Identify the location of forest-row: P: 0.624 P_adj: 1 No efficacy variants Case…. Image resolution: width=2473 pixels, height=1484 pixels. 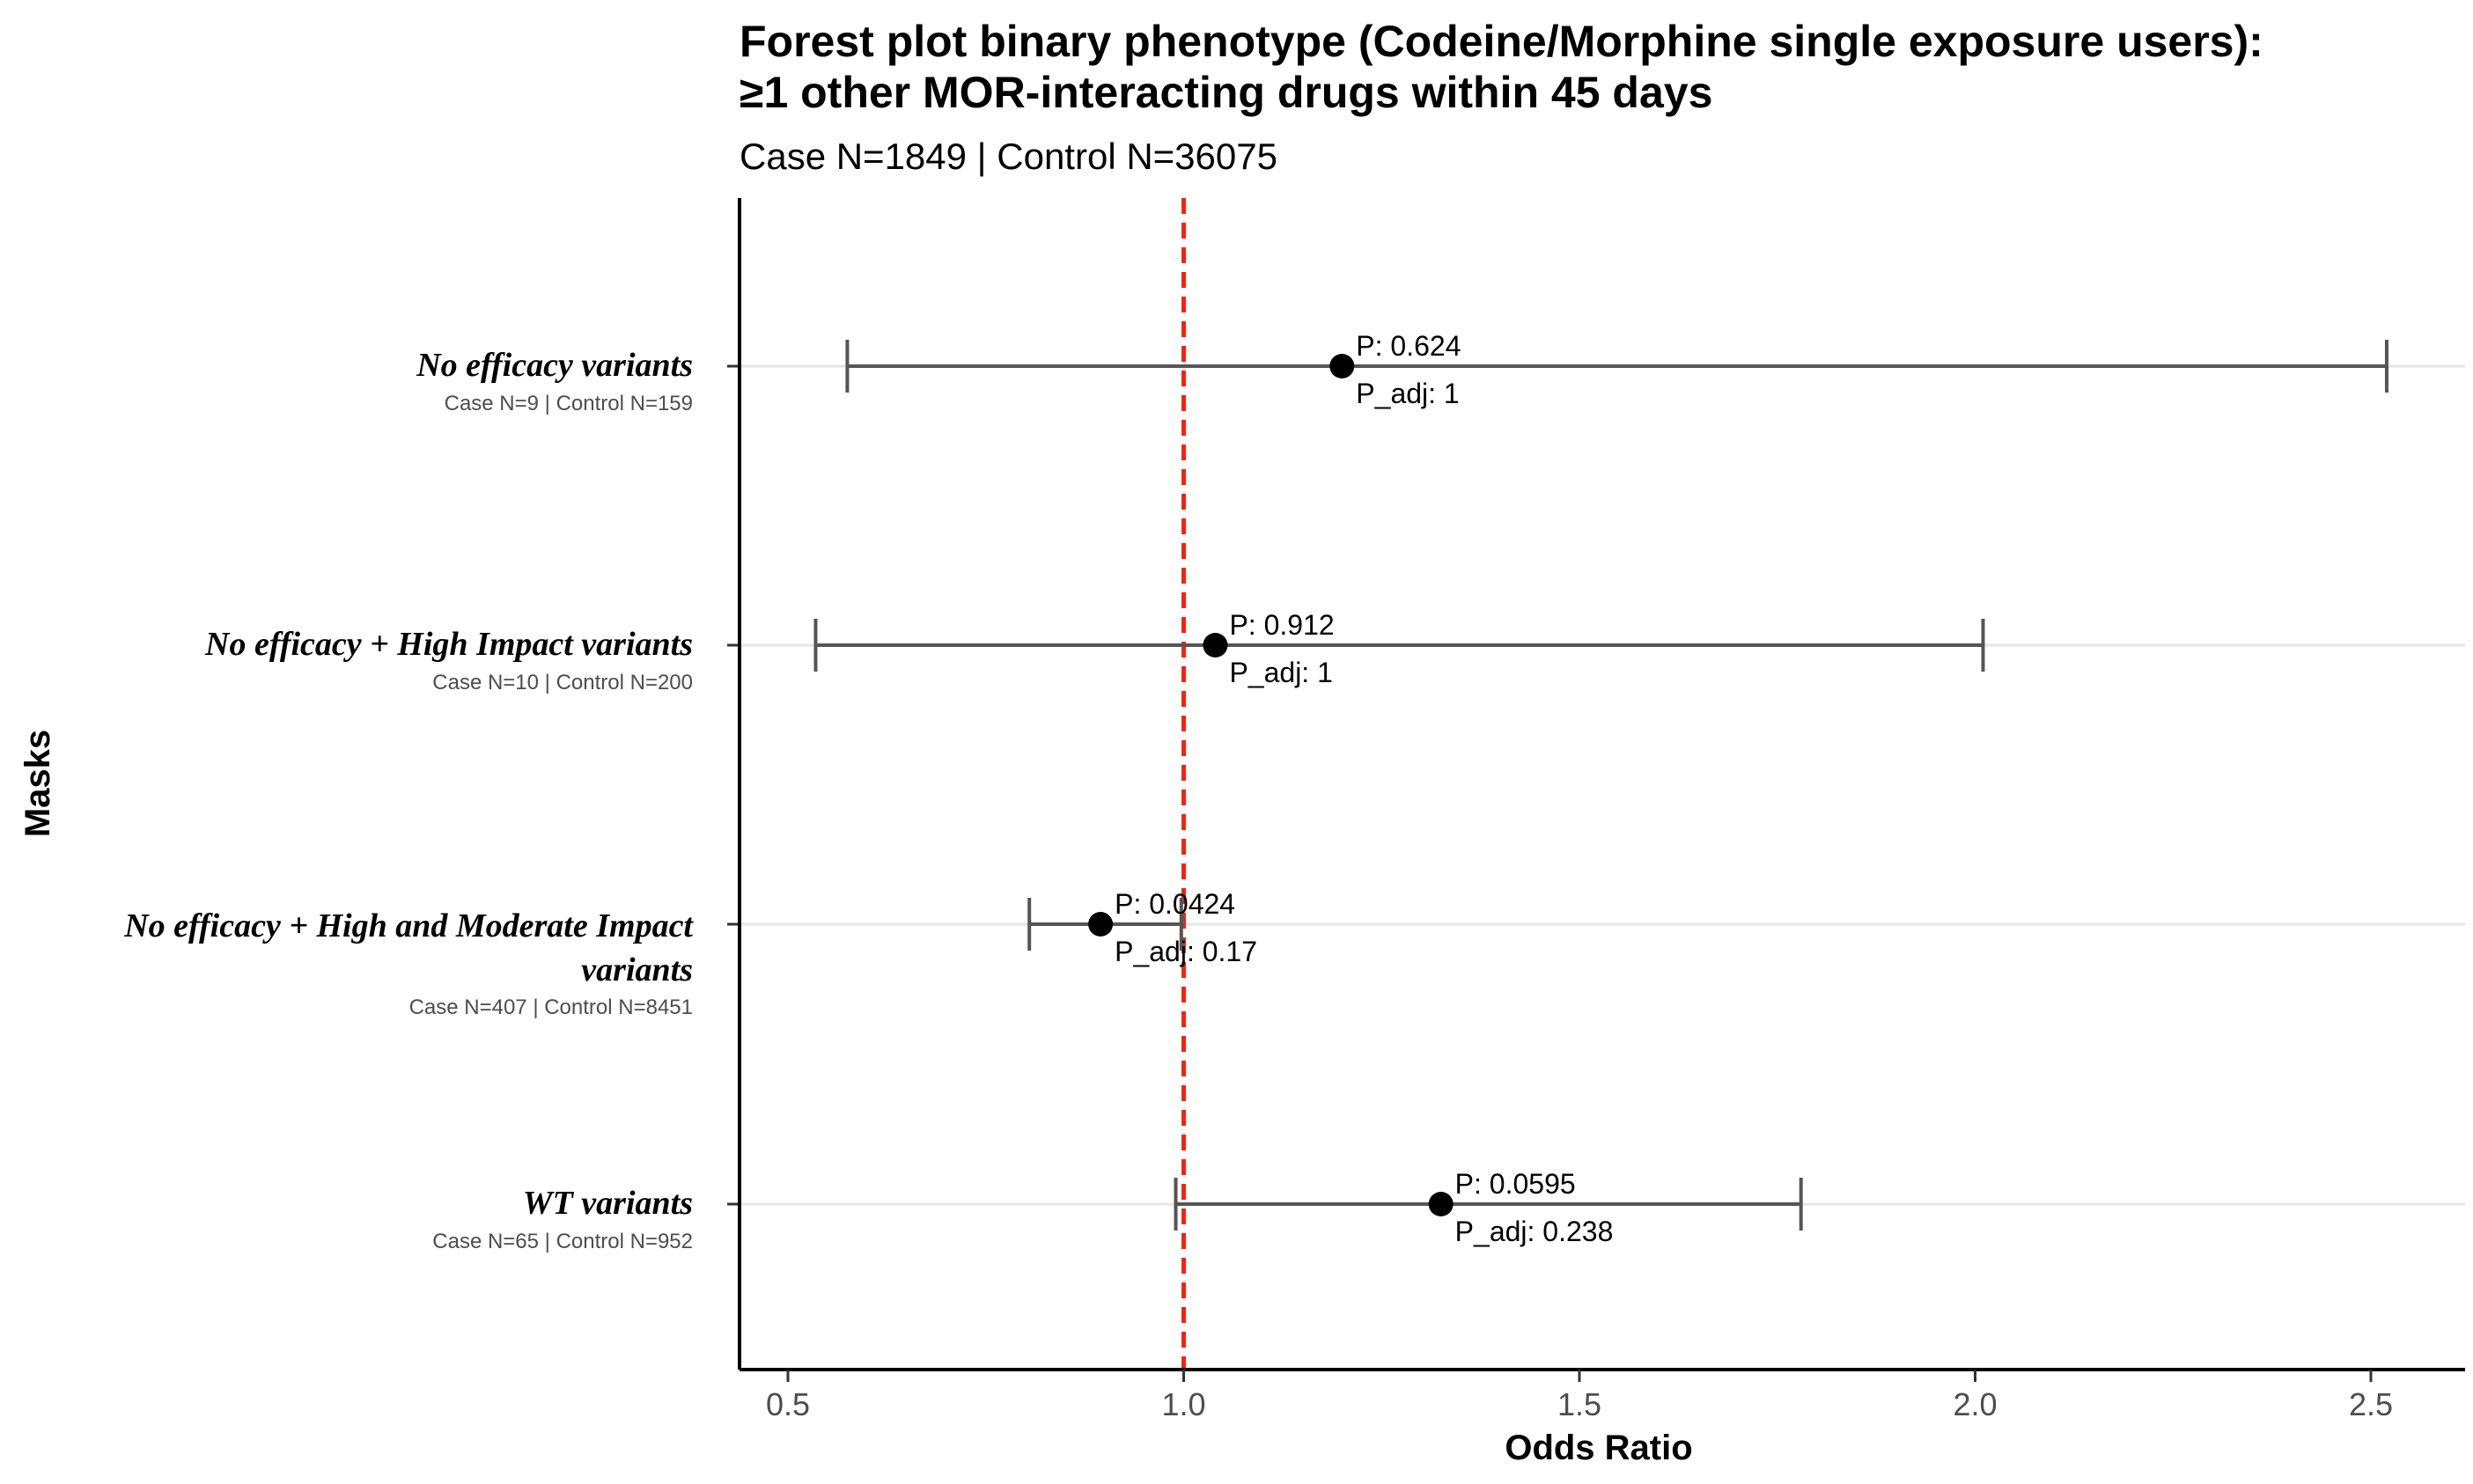
(1402, 373).